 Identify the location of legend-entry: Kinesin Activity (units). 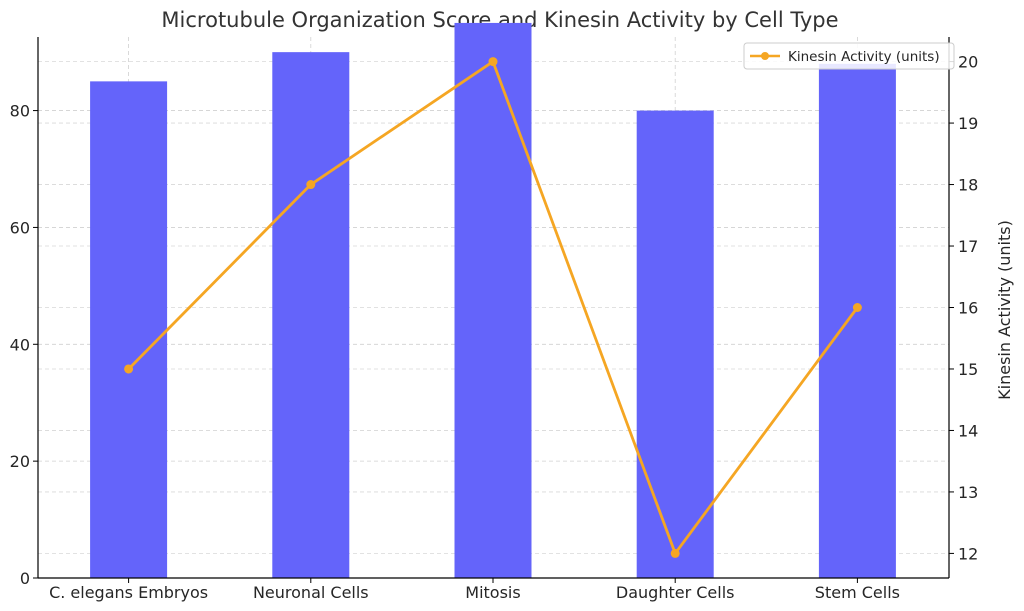
(864, 57).